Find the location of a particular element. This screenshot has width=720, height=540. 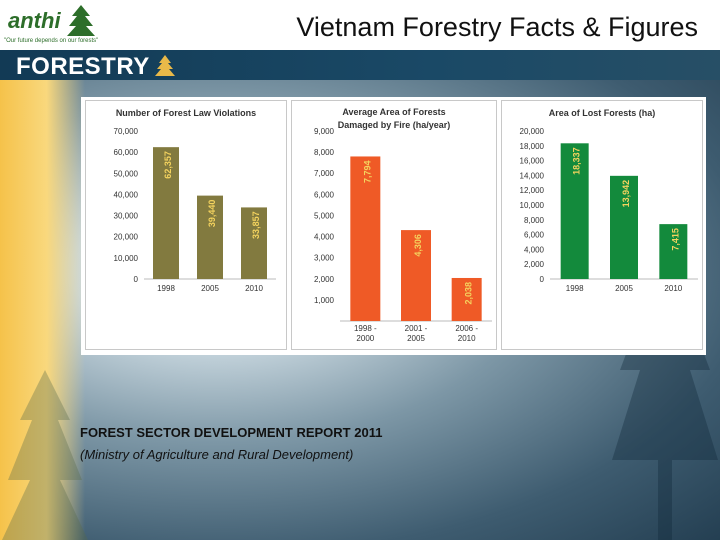

chart-title: Average Area of Forests is located at coordinates (393, 112).